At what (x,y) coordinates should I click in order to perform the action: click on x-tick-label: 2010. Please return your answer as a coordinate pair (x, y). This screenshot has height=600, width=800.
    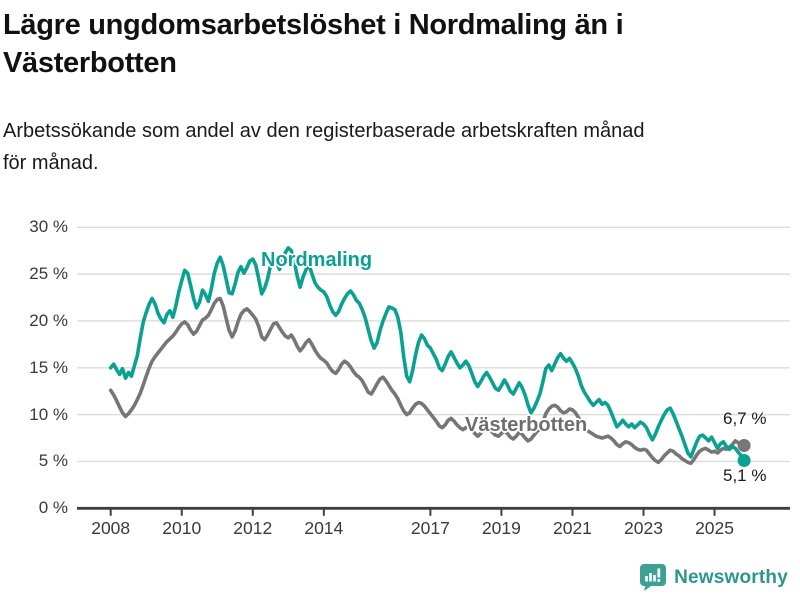
    Looking at the image, I should click on (182, 528).